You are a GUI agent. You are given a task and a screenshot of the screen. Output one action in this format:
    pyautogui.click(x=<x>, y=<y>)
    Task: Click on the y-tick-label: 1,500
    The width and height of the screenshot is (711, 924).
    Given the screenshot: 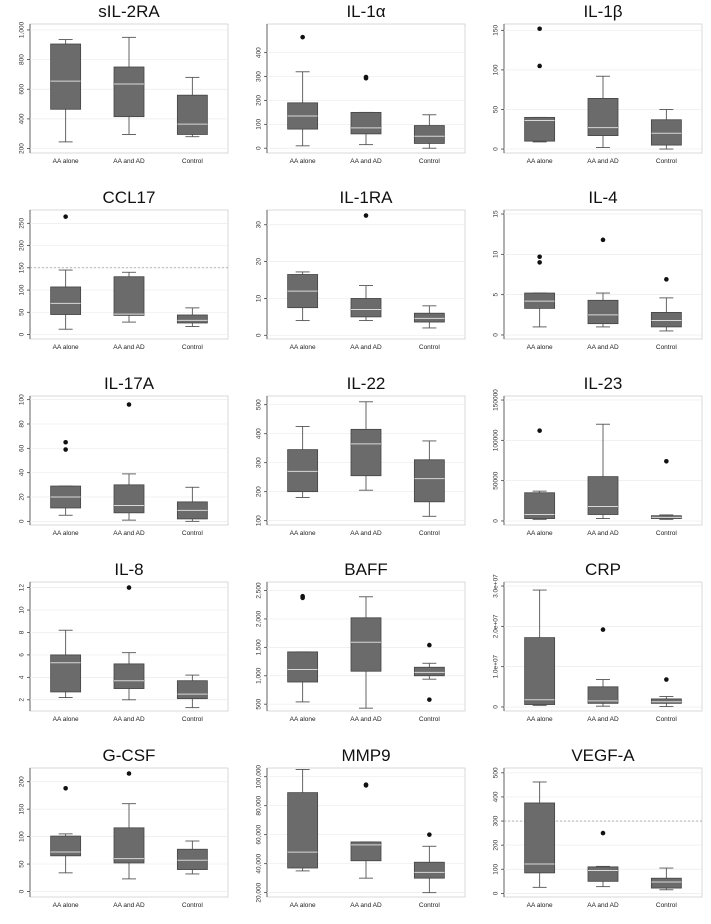 What is the action you would take?
    pyautogui.click(x=259, y=647)
    